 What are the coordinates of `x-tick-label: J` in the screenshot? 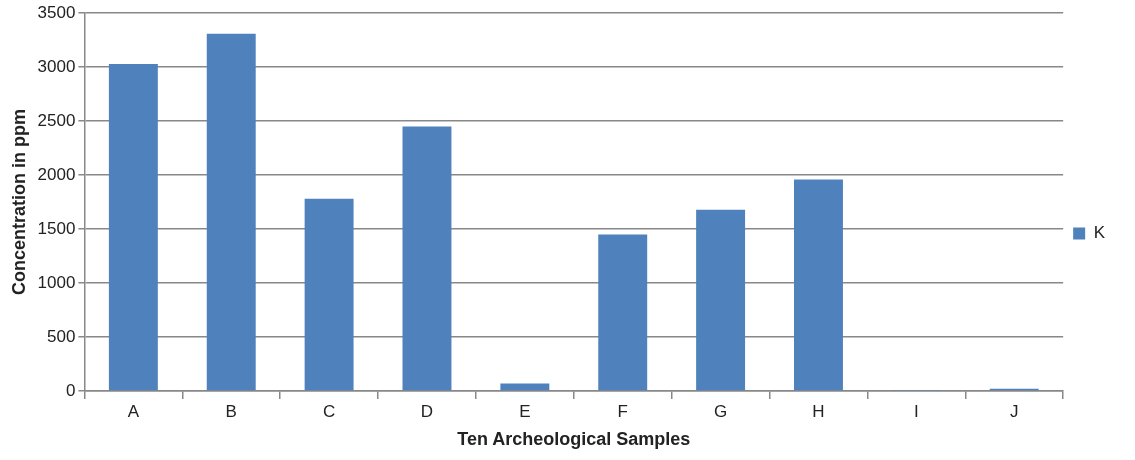 It's located at (1014, 411).